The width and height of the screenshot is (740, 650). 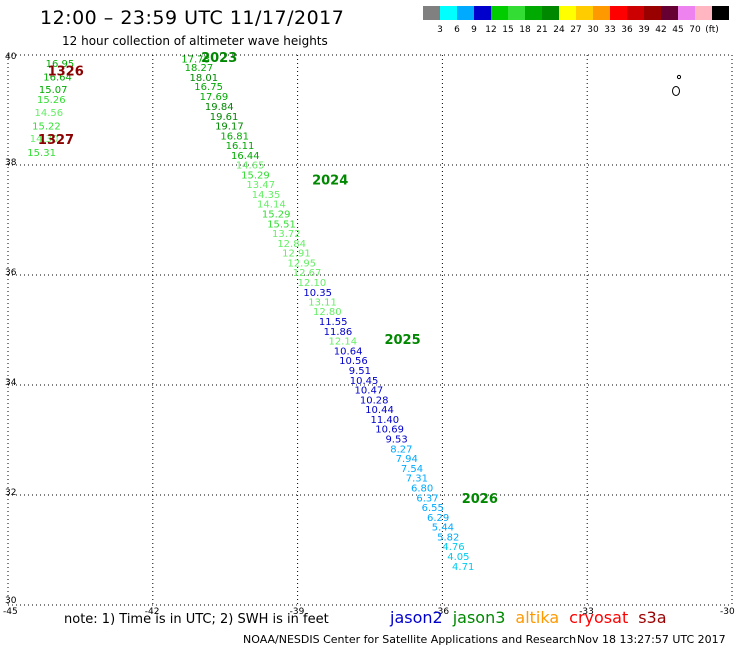 I want to click on wave-height-value: 6.29, so click(x=438, y=518).